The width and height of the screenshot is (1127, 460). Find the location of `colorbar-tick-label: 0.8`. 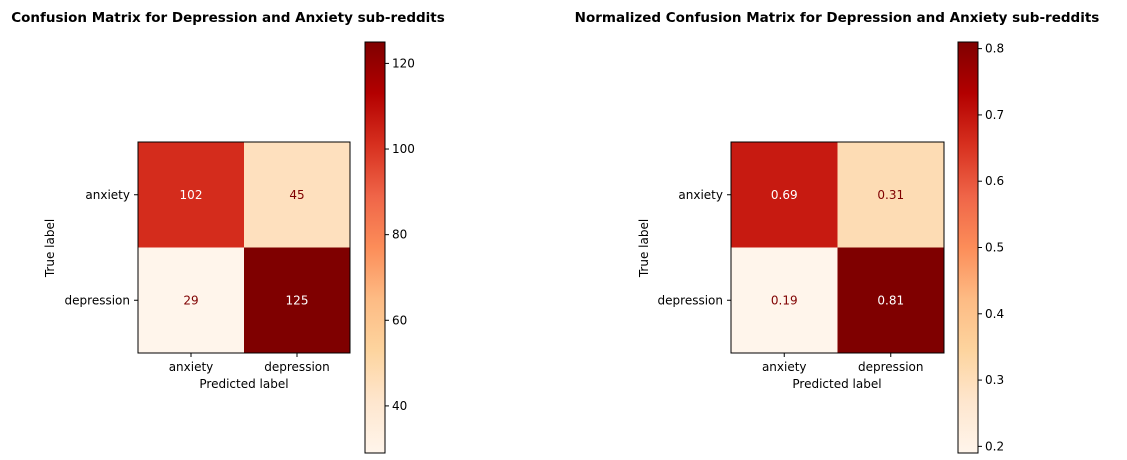

colorbar-tick-label: 0.8 is located at coordinates (994, 49).